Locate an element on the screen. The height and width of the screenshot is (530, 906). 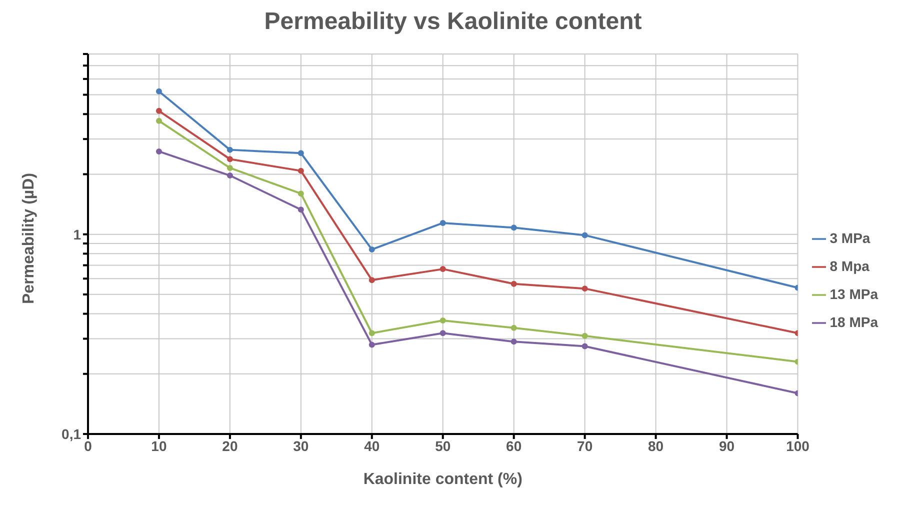
x-tick-label: 0 is located at coordinates (88, 446).